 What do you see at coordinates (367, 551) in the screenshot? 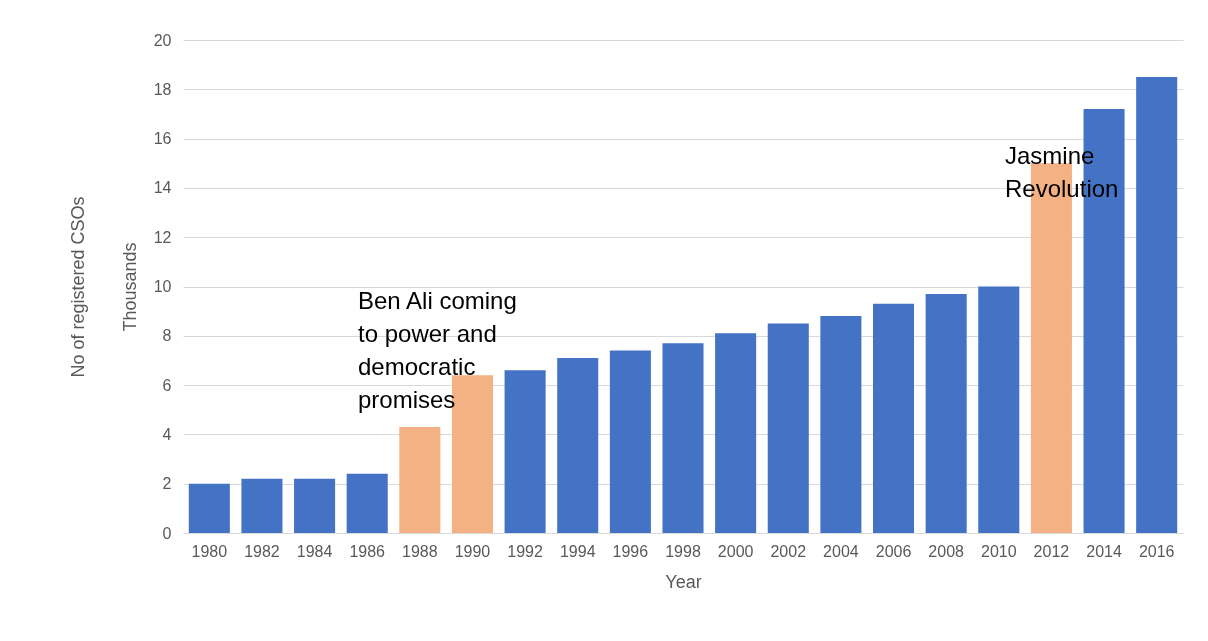
I see `x-tick-label: 1986` at bounding box center [367, 551].